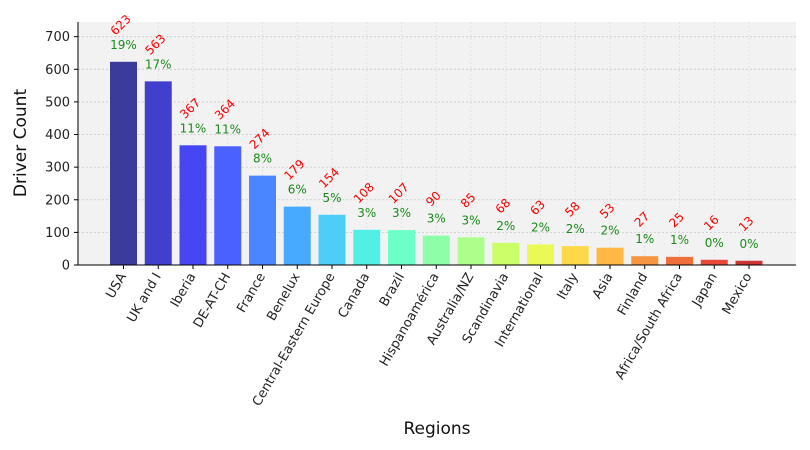  Describe the element at coordinates (633, 295) in the screenshot. I see `x-tick-label: Finland` at that location.